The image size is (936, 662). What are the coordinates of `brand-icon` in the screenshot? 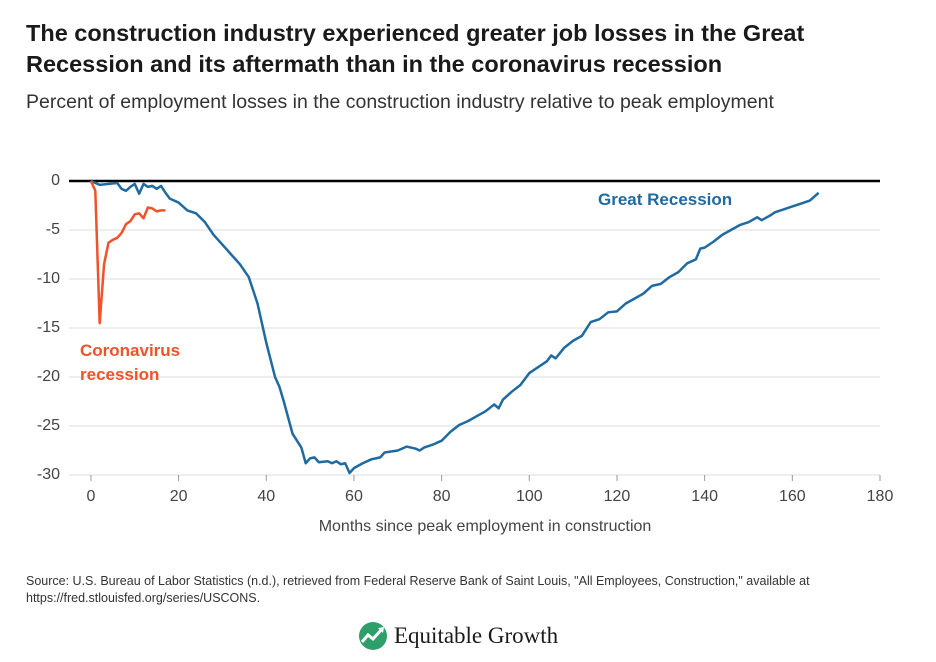 It's located at (373, 636).